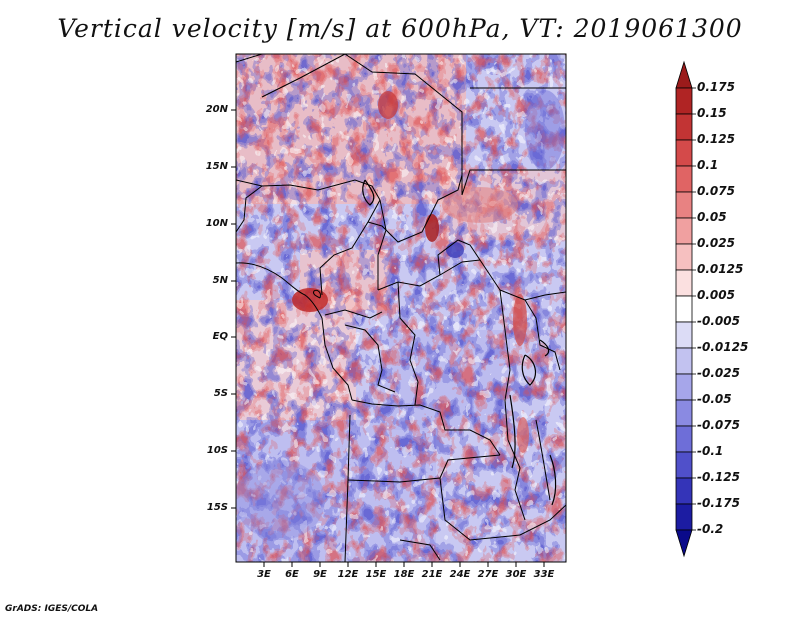  Describe the element at coordinates (220, 336) in the screenshot. I see `lat-label: EQ` at that location.